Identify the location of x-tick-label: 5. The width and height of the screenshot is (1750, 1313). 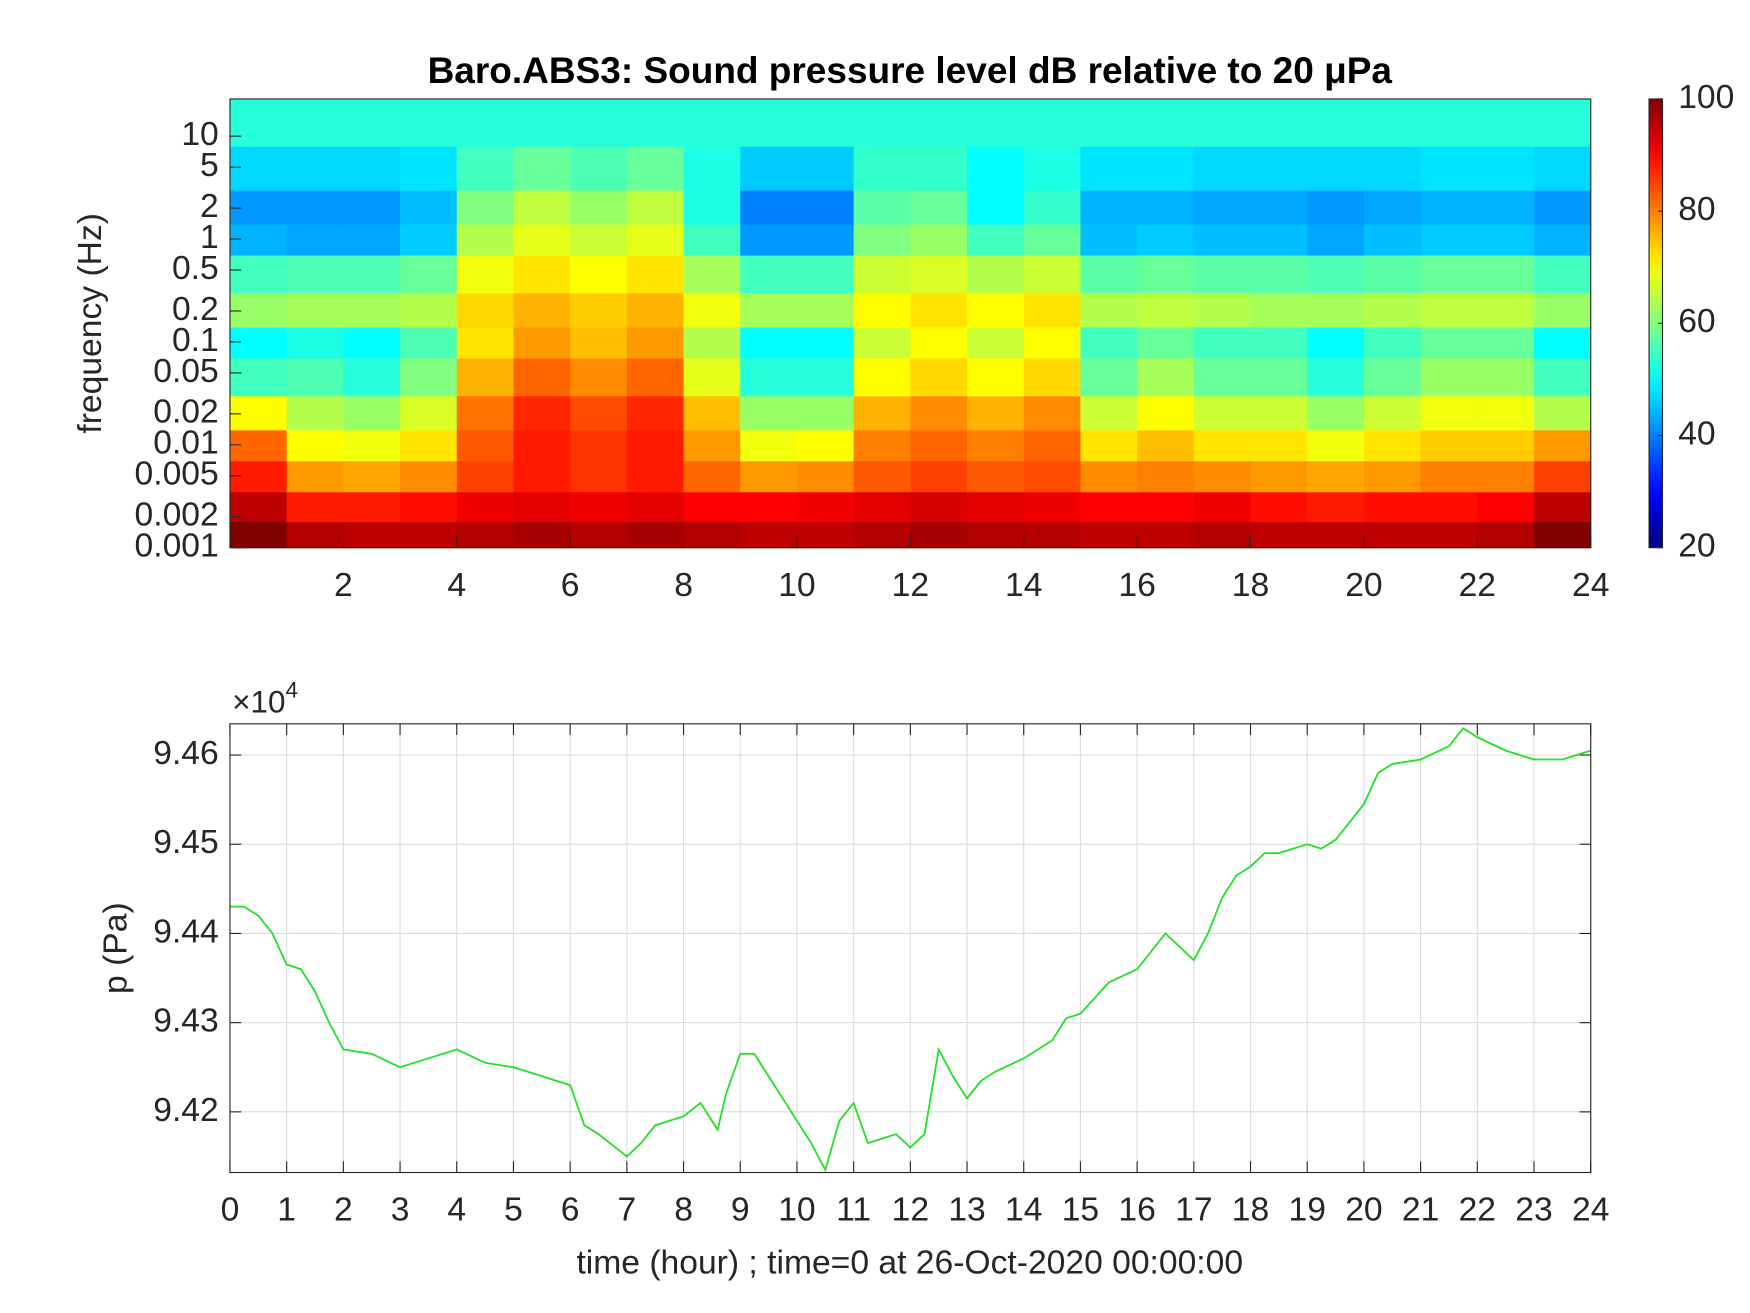
(513, 1210).